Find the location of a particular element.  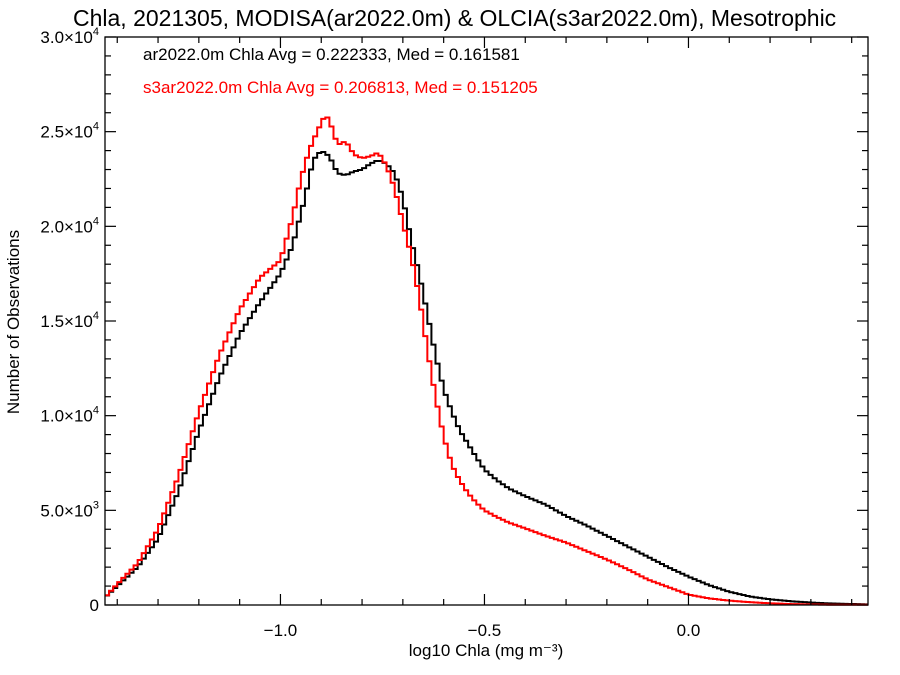

y-tick-label: 2.5×10⁴ is located at coordinates (69, 131).